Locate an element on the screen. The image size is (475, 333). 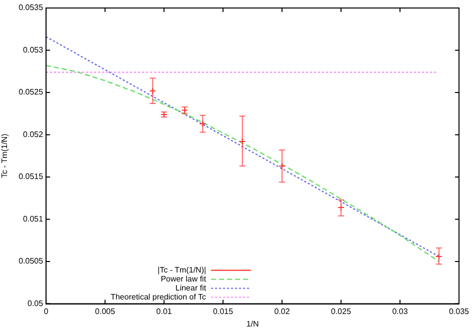
x-axis-title: 1/N is located at coordinates (252, 323).